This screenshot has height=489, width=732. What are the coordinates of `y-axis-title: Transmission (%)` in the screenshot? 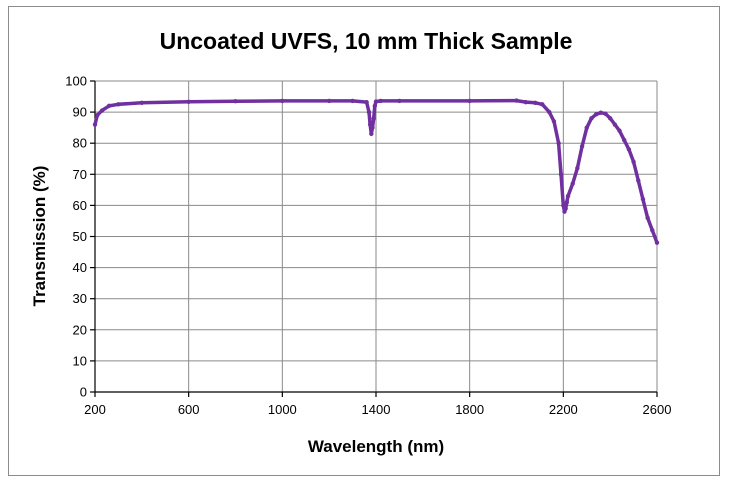 It's located at (39, 236).